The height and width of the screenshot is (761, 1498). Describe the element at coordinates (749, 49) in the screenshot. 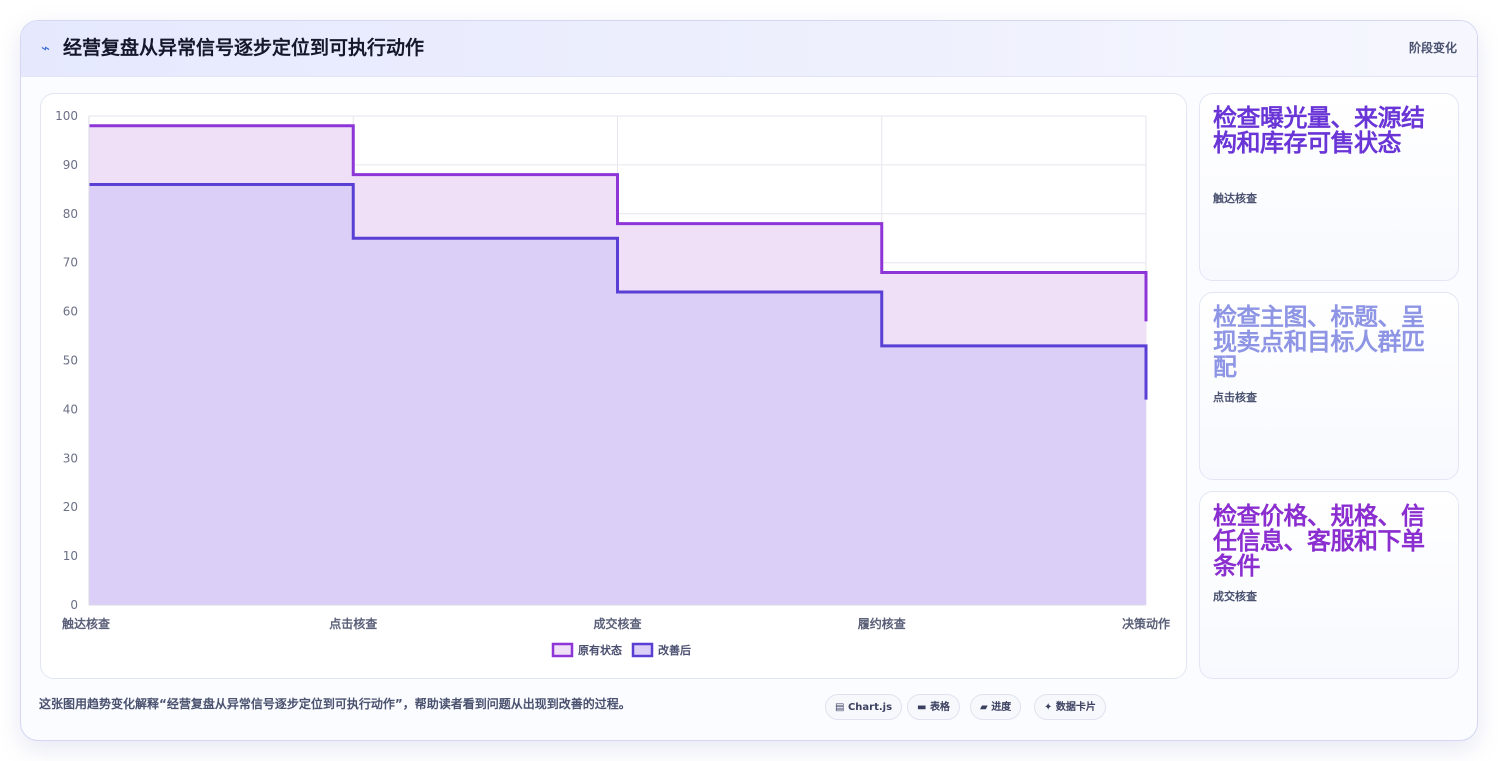

I see `card-header: ⌁ 经营复盘从异常信号逐步定位到可执行动作 阶段变化` at that location.